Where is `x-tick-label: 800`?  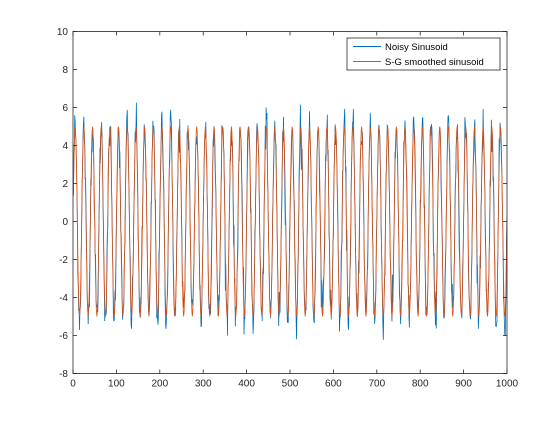 x-tick-label: 800 is located at coordinates (420, 384).